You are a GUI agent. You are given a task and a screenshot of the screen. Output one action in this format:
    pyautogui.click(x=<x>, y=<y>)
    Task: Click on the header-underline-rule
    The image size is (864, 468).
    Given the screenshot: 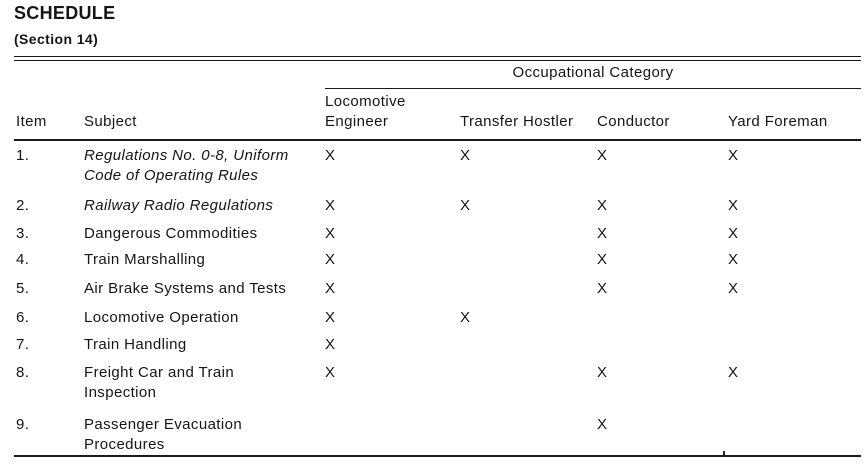 What is the action you would take?
    pyautogui.click(x=437, y=140)
    